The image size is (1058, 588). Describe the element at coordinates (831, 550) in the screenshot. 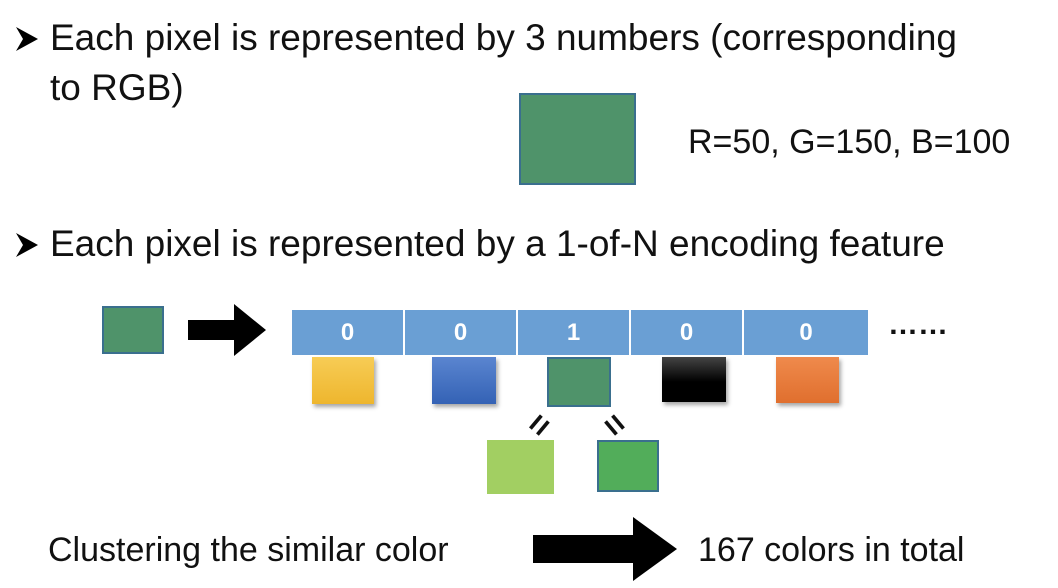

I see `total-colors-label: 167 colors in total` at that location.